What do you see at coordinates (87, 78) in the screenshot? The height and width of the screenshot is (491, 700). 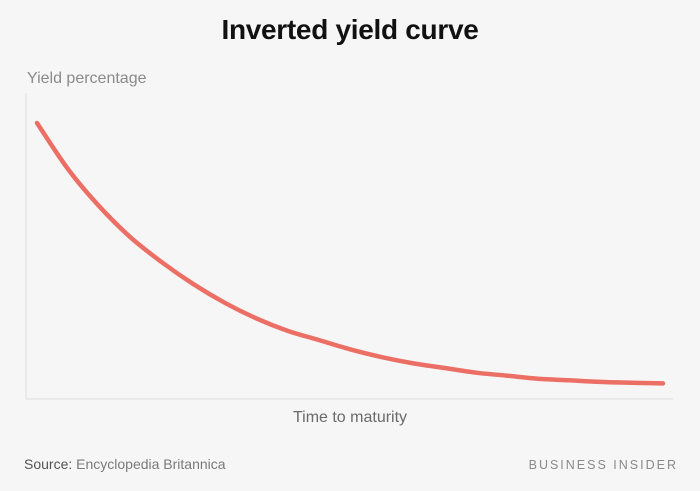 I see `y-axis-label: Yield percentage` at bounding box center [87, 78].